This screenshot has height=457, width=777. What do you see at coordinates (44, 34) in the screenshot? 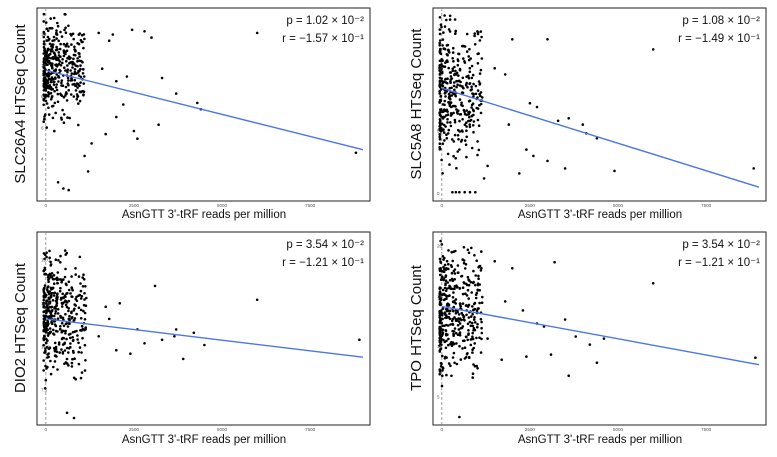
I see `y-tick-label: 12` at bounding box center [44, 34].